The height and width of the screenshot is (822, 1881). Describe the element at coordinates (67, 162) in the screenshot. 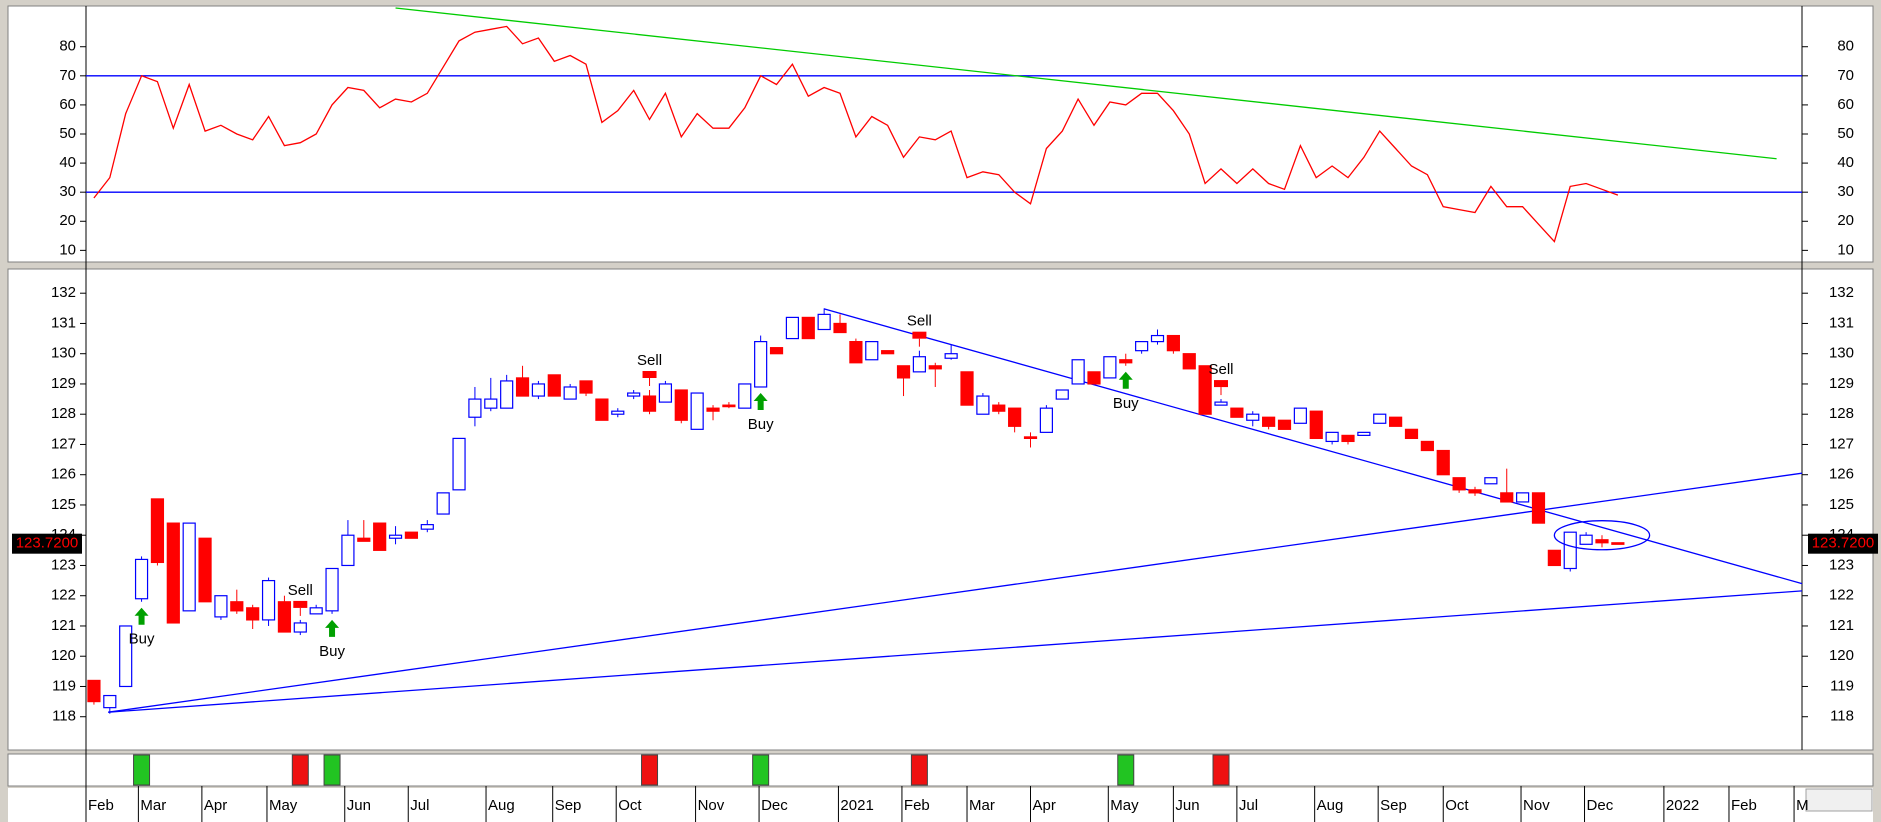

I see `y-tick-label: 40` at that location.